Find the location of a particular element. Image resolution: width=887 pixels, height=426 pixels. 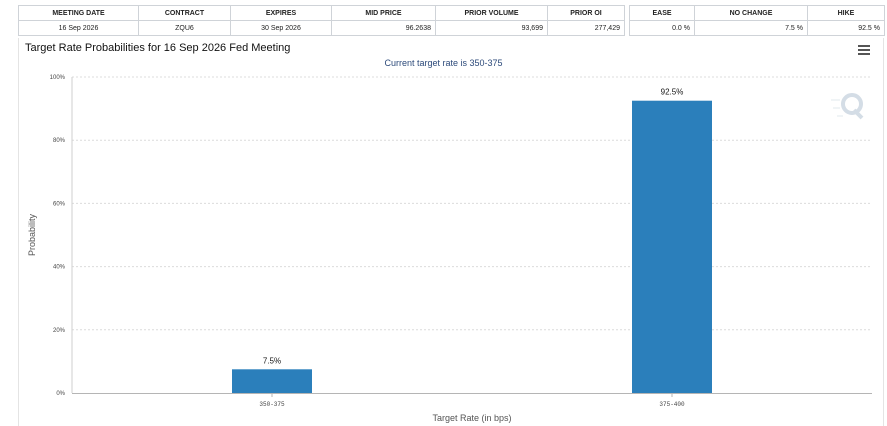

chart-subtitle: Current target rate is 350-375 is located at coordinates (443, 63).